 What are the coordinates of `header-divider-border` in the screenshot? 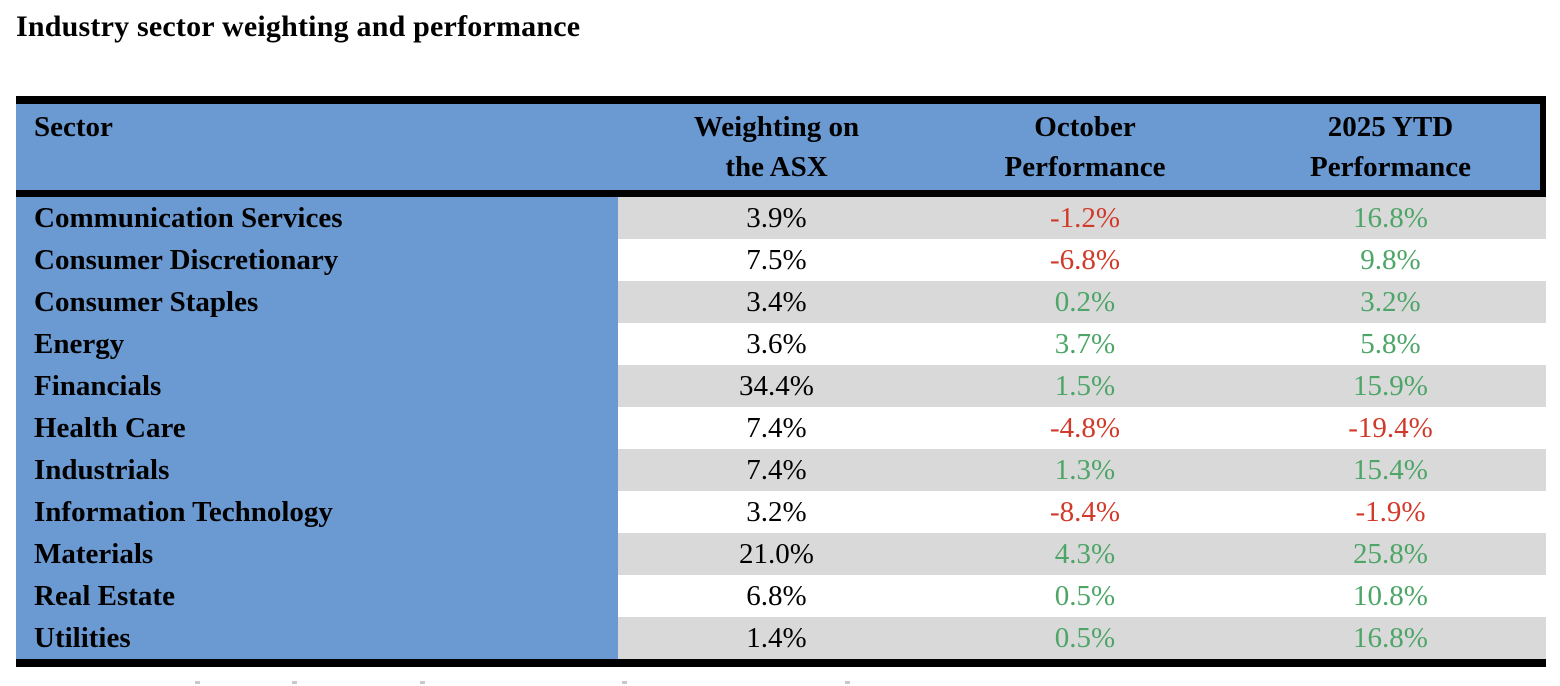 It's located at (781, 193).